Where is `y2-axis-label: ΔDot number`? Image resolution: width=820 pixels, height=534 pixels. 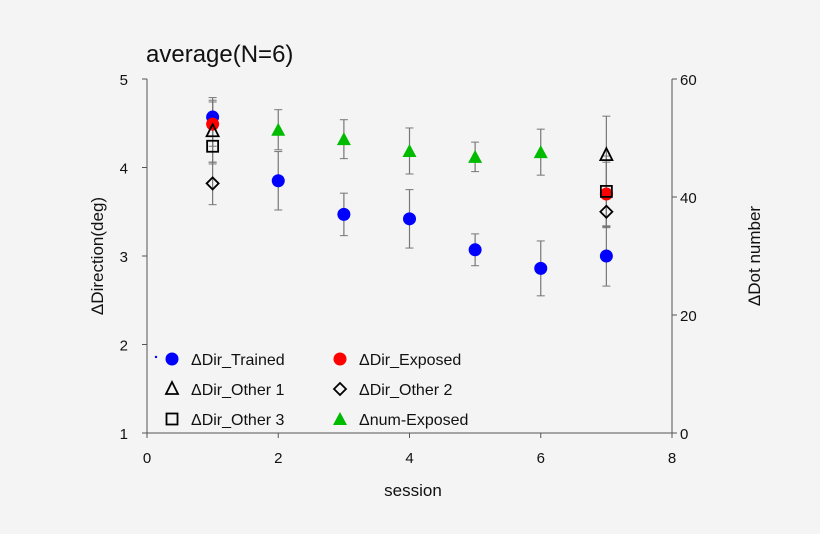 y2-axis-label: ΔDot number is located at coordinates (754, 256).